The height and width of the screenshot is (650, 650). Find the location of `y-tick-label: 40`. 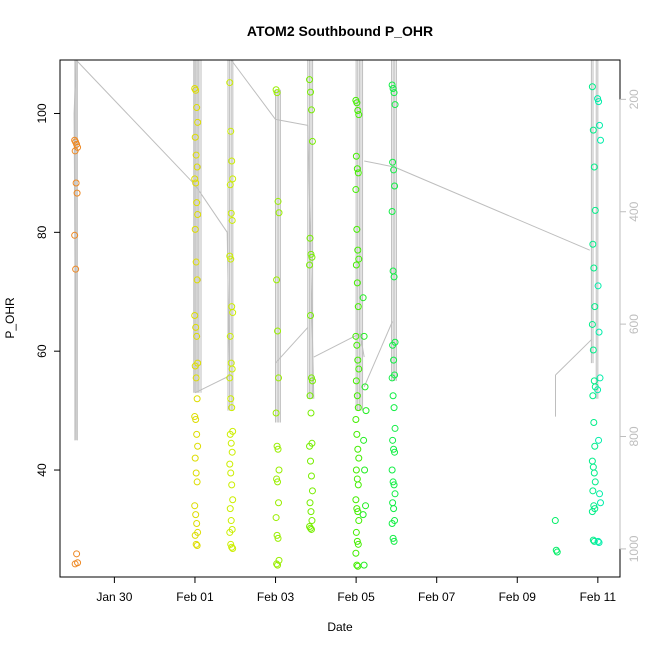

y-tick-label: 40 is located at coordinates (42, 470).